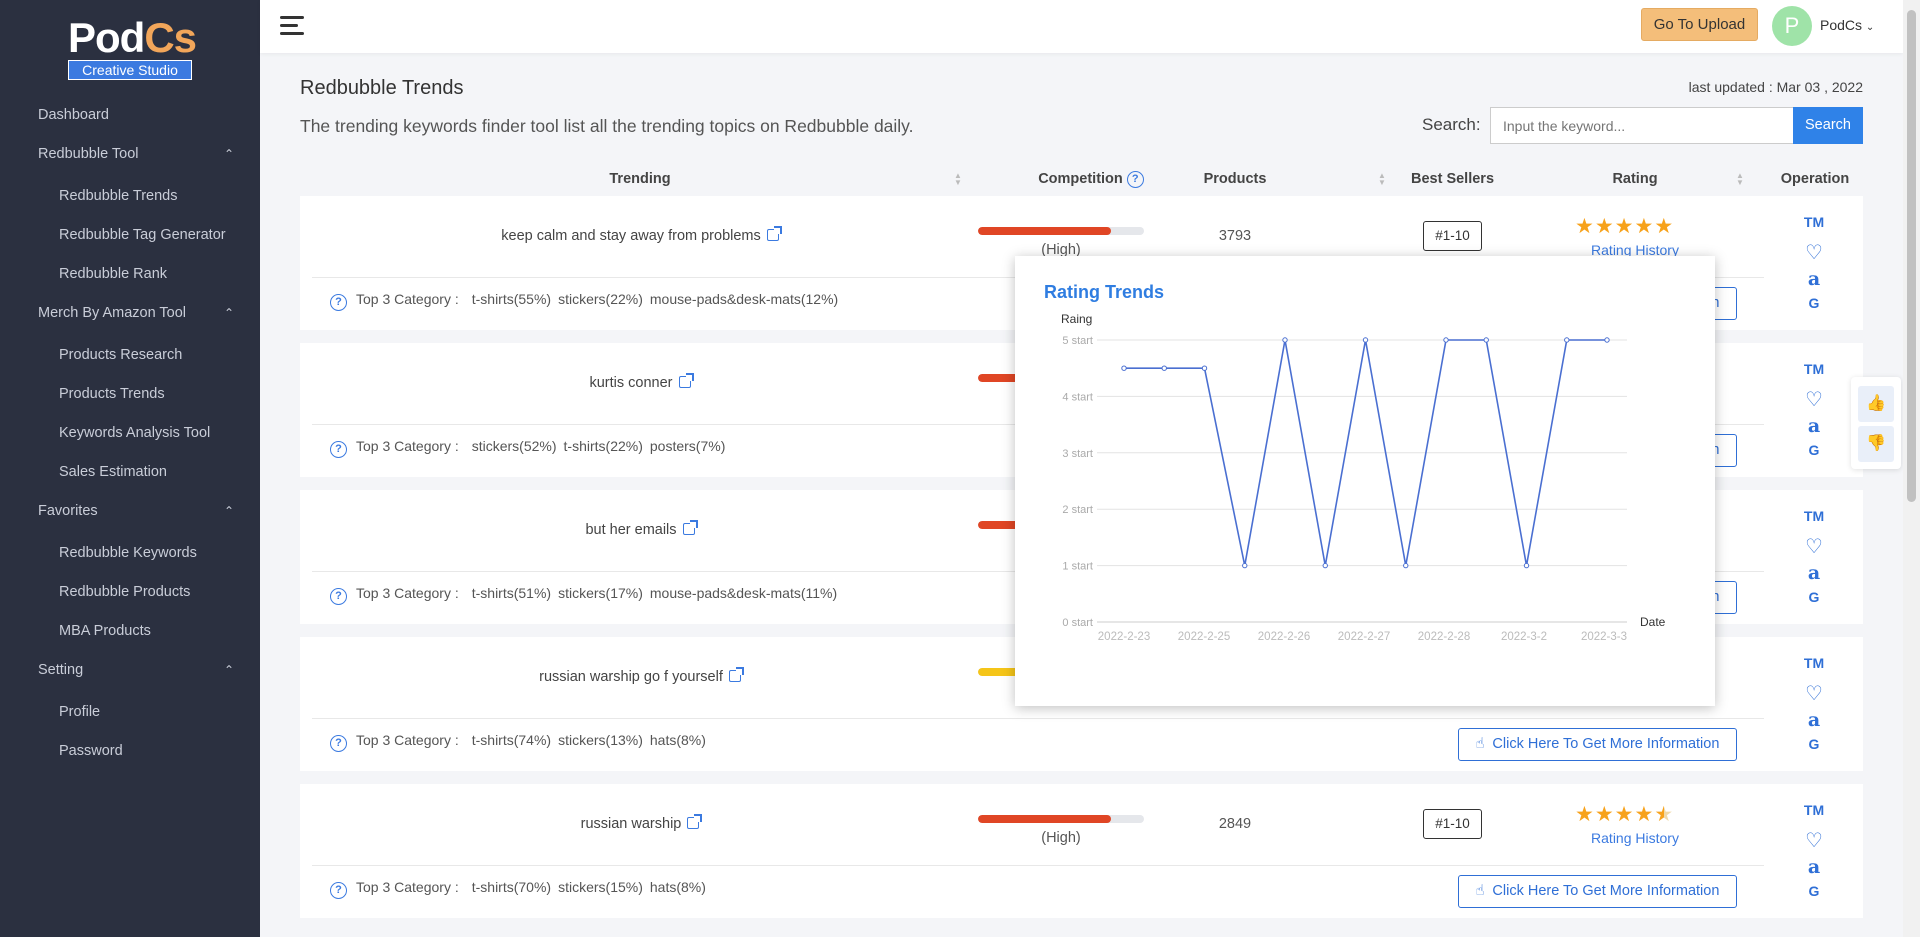 The height and width of the screenshot is (937, 1920). What do you see at coordinates (744, 299) in the screenshot?
I see `category-item: mouse-pads&desk-mats(12%)` at bounding box center [744, 299].